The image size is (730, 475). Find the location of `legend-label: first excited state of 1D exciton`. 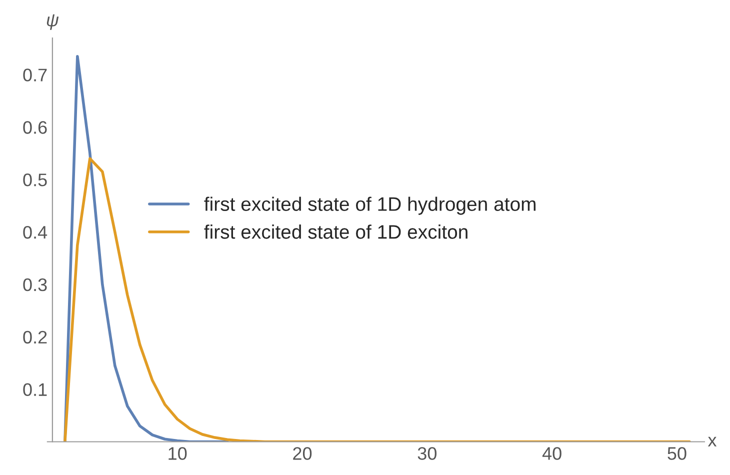

legend-label: first excited state of 1D exciton is located at coordinates (336, 231).